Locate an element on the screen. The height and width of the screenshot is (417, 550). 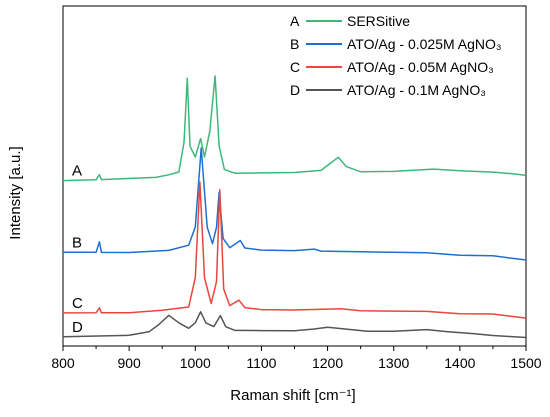
legend-label-B: ATO/Ag - 0.025M AgNO₃ is located at coordinates (424, 44).